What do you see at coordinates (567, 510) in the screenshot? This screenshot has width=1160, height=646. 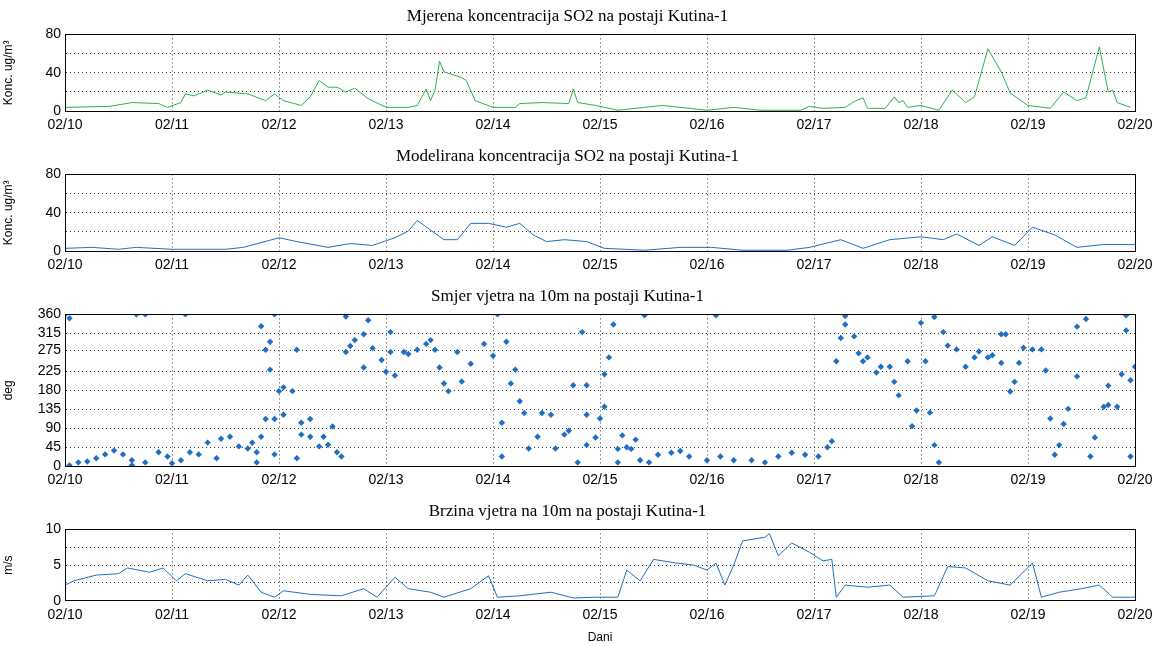 I see `chart-title: Brzina vjetra na 10m na postaji Kutina-1` at bounding box center [567, 510].